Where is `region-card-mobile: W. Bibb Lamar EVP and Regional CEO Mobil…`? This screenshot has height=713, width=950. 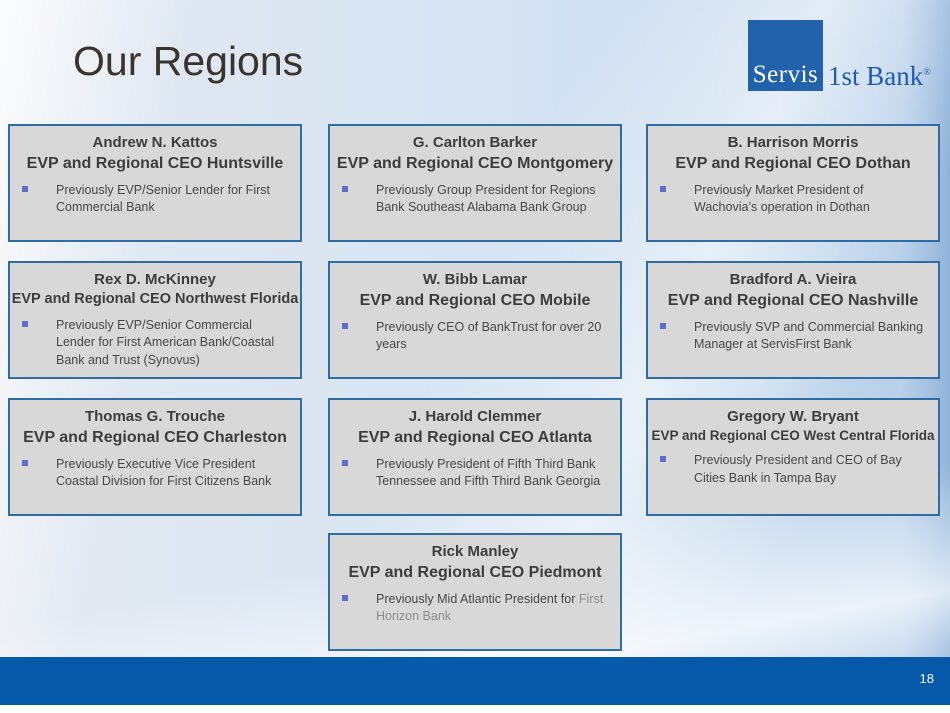
region-card-mobile: W. Bibb Lamar EVP and Regional CEO Mobil… is located at coordinates (475, 320).